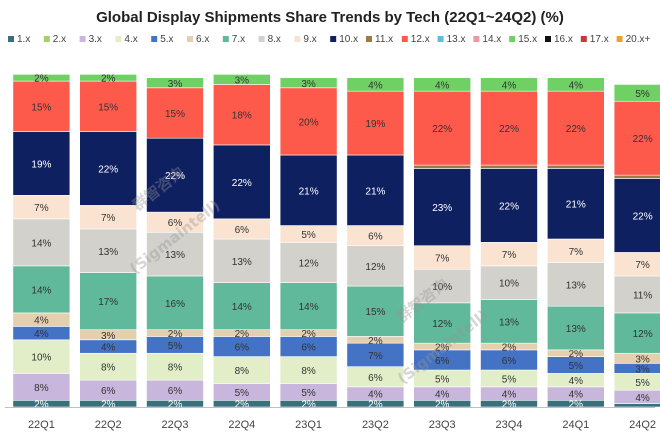 This screenshot has width=660, height=439. I want to click on x-tick-label: 23Q2, so click(375, 425).